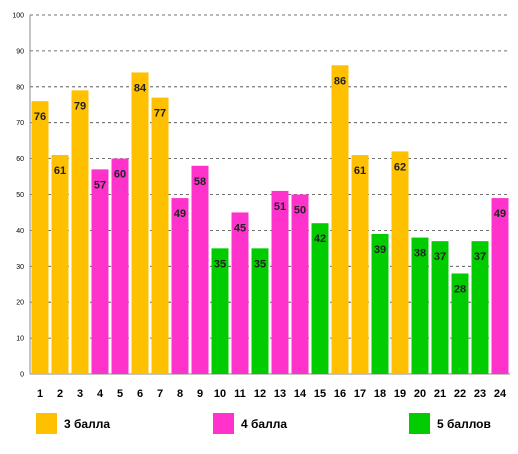  Describe the element at coordinates (200, 182) in the screenshot. I see `data-label: 58` at that location.